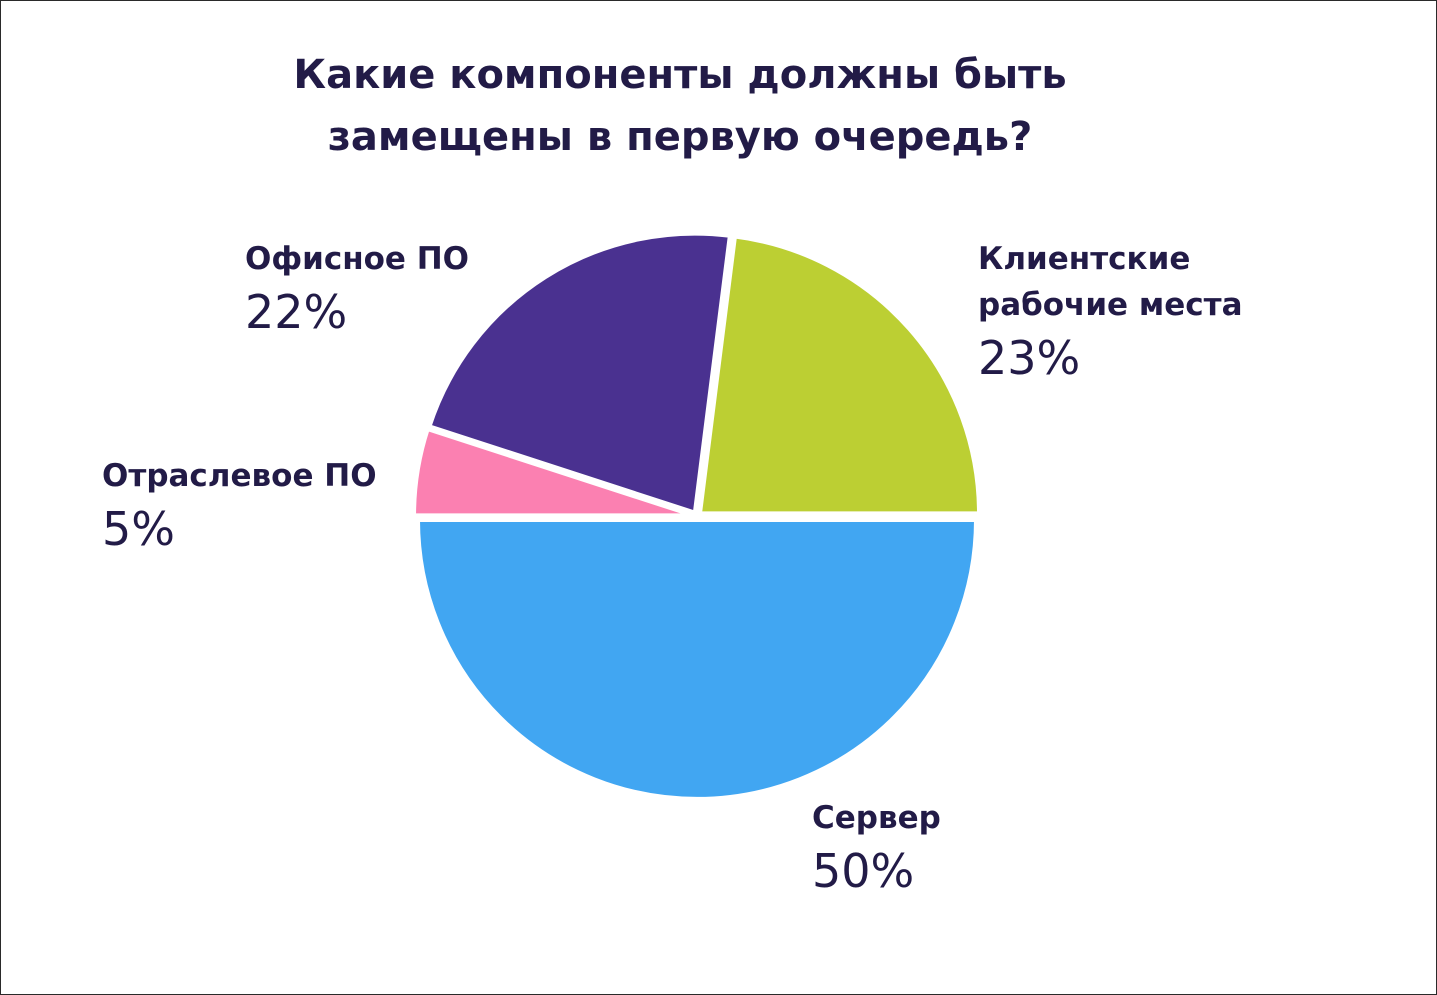  What do you see at coordinates (296, 312) in the screenshot?
I see `label-office-software-value: 22%` at bounding box center [296, 312].